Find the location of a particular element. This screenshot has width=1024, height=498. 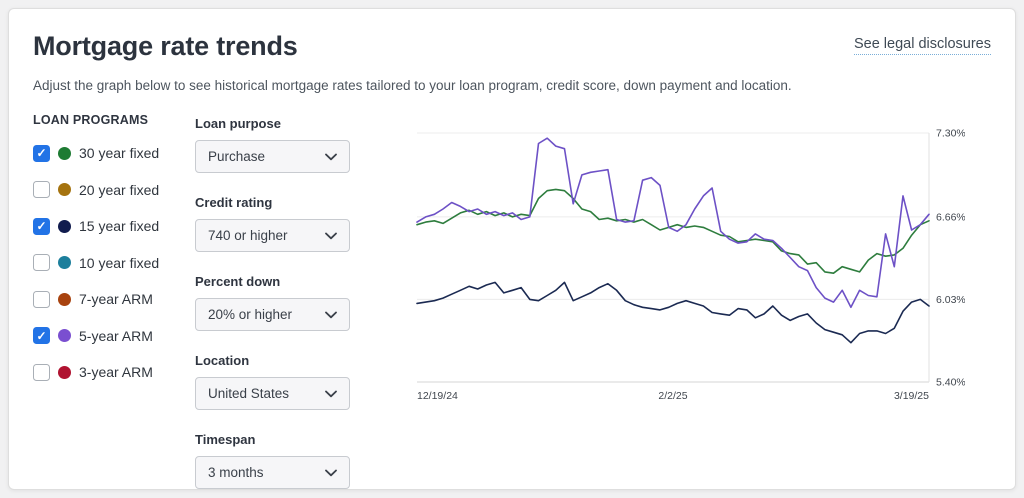

loan-program-row-3-year-arm: 3-year ARM is located at coordinates (106, 372).